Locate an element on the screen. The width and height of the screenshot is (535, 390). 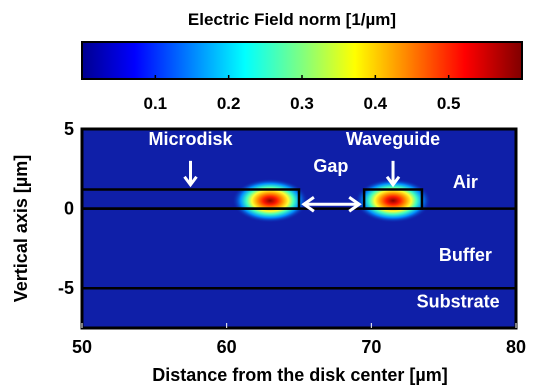
annotation-air: Air is located at coordinates (465, 182).